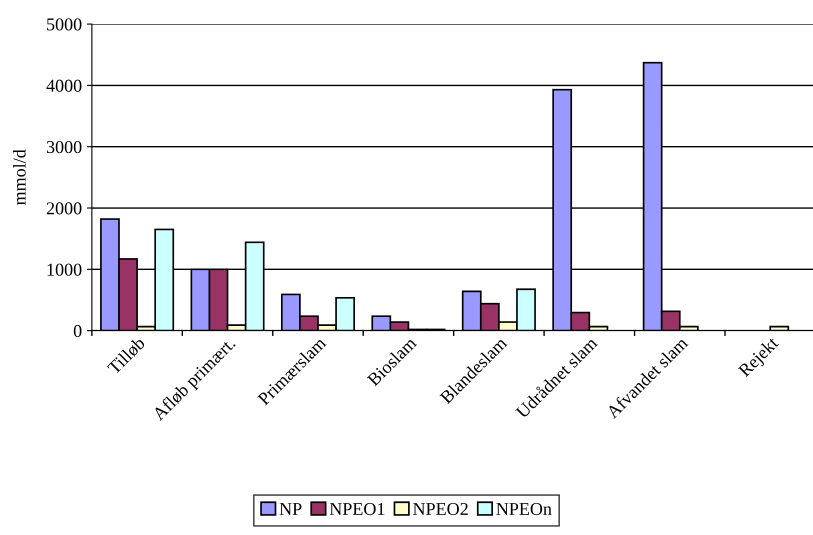 This screenshot has width=813, height=535. I want to click on legend-label: NPEO2, so click(440, 509).